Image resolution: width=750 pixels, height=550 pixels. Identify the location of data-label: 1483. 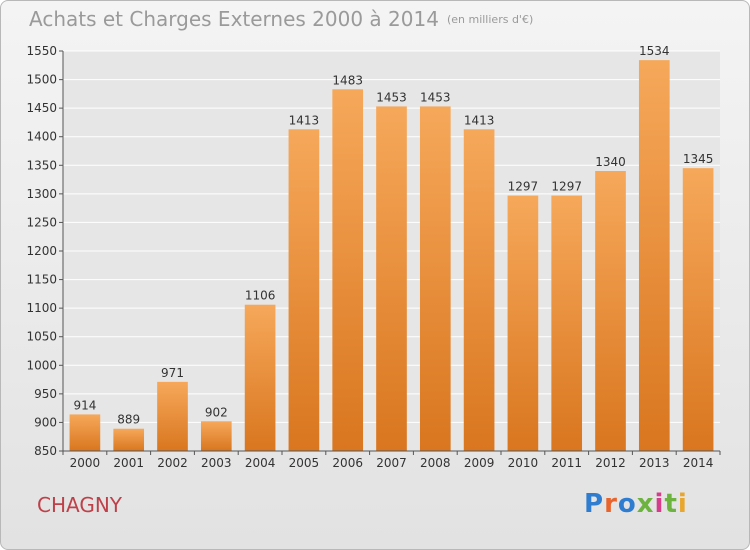
(347, 80).